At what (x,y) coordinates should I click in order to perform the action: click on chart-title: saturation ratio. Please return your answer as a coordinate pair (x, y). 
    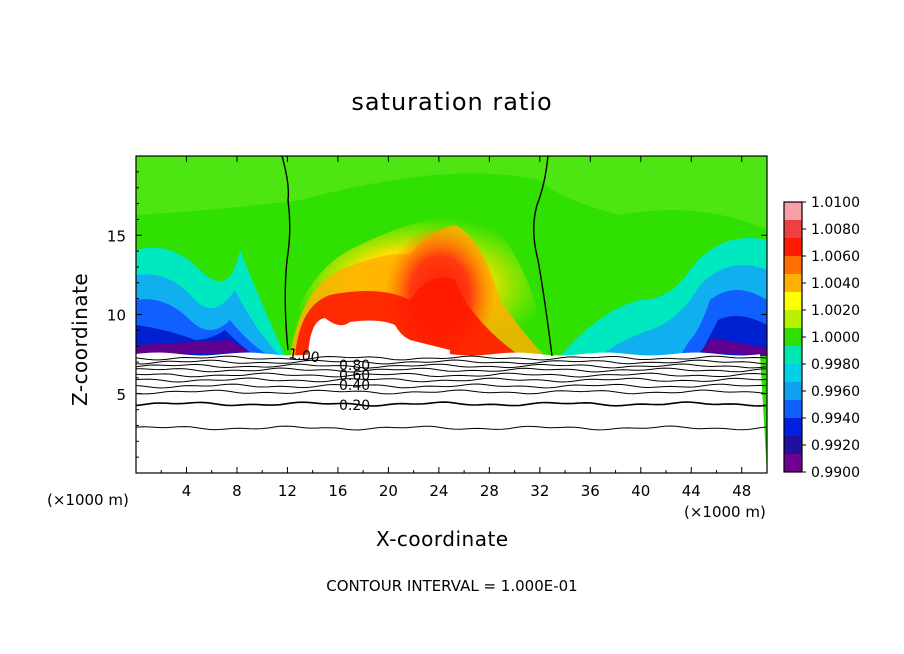
    Looking at the image, I should click on (452, 102).